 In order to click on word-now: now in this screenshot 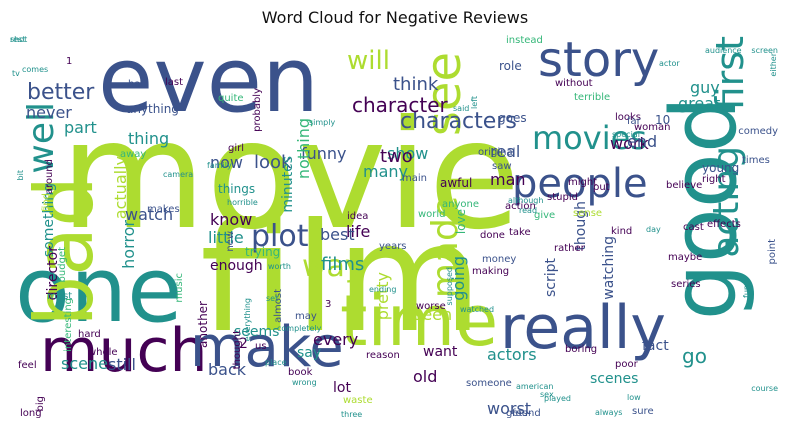, I will do `click(227, 162)`.